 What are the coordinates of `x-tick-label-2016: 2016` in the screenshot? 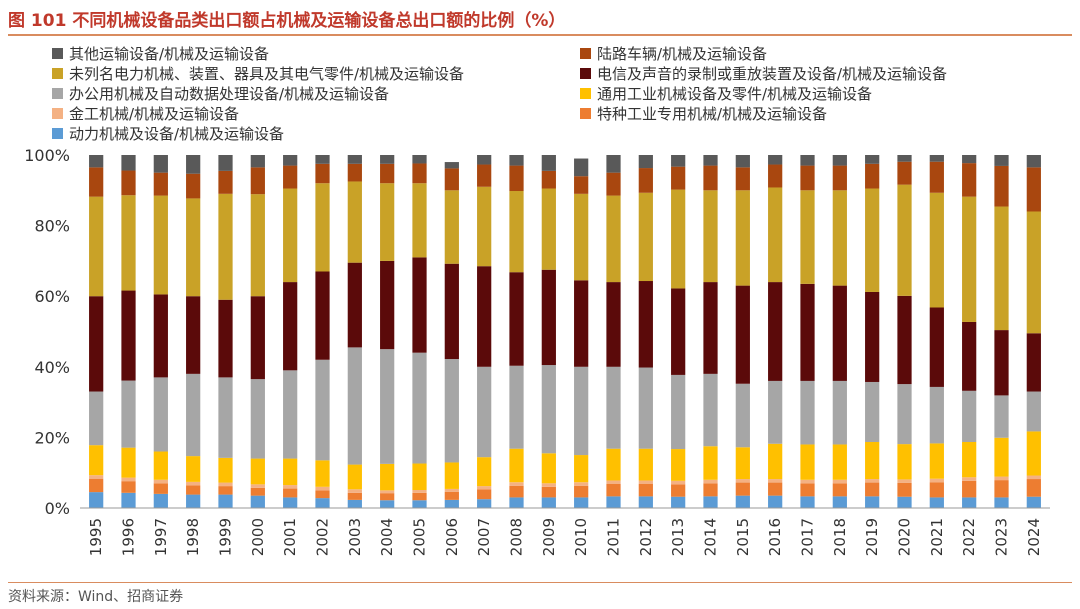 It's located at (775, 537).